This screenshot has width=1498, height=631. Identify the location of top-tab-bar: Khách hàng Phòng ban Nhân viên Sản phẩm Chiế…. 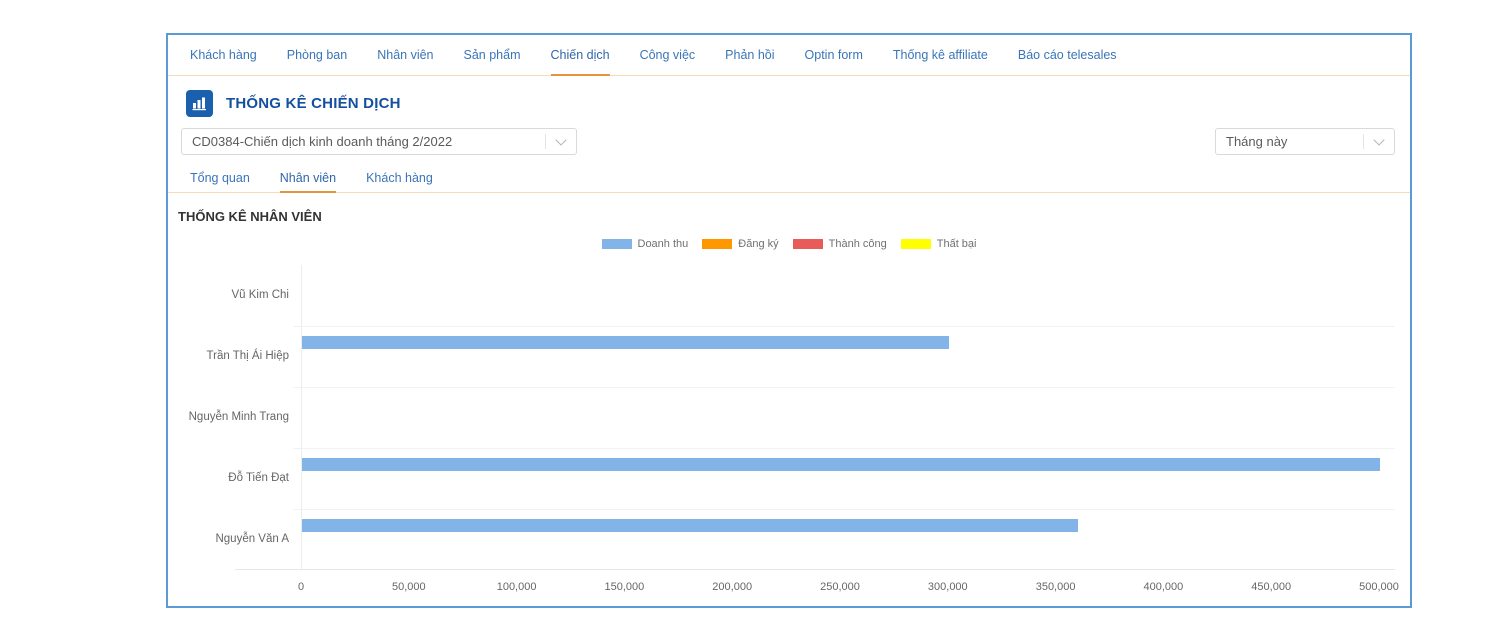
(789, 55).